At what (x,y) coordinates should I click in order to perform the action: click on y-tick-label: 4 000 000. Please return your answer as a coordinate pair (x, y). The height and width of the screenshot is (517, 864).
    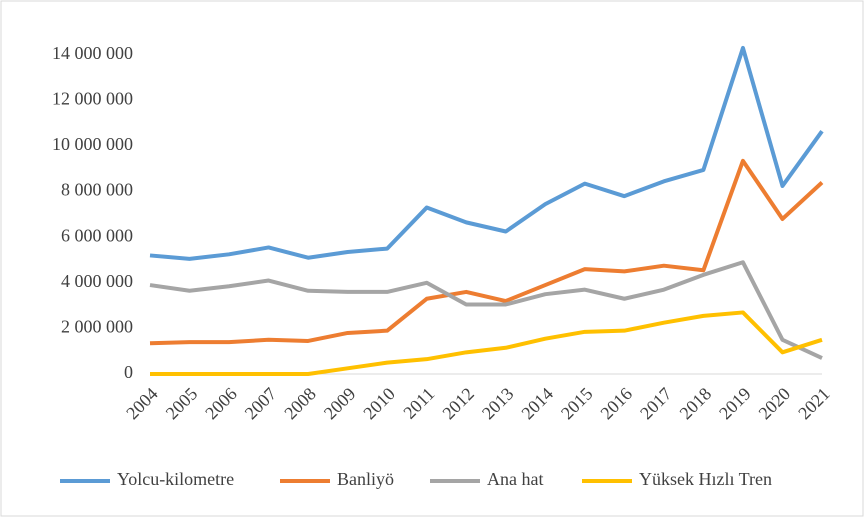
    Looking at the image, I should click on (97, 281).